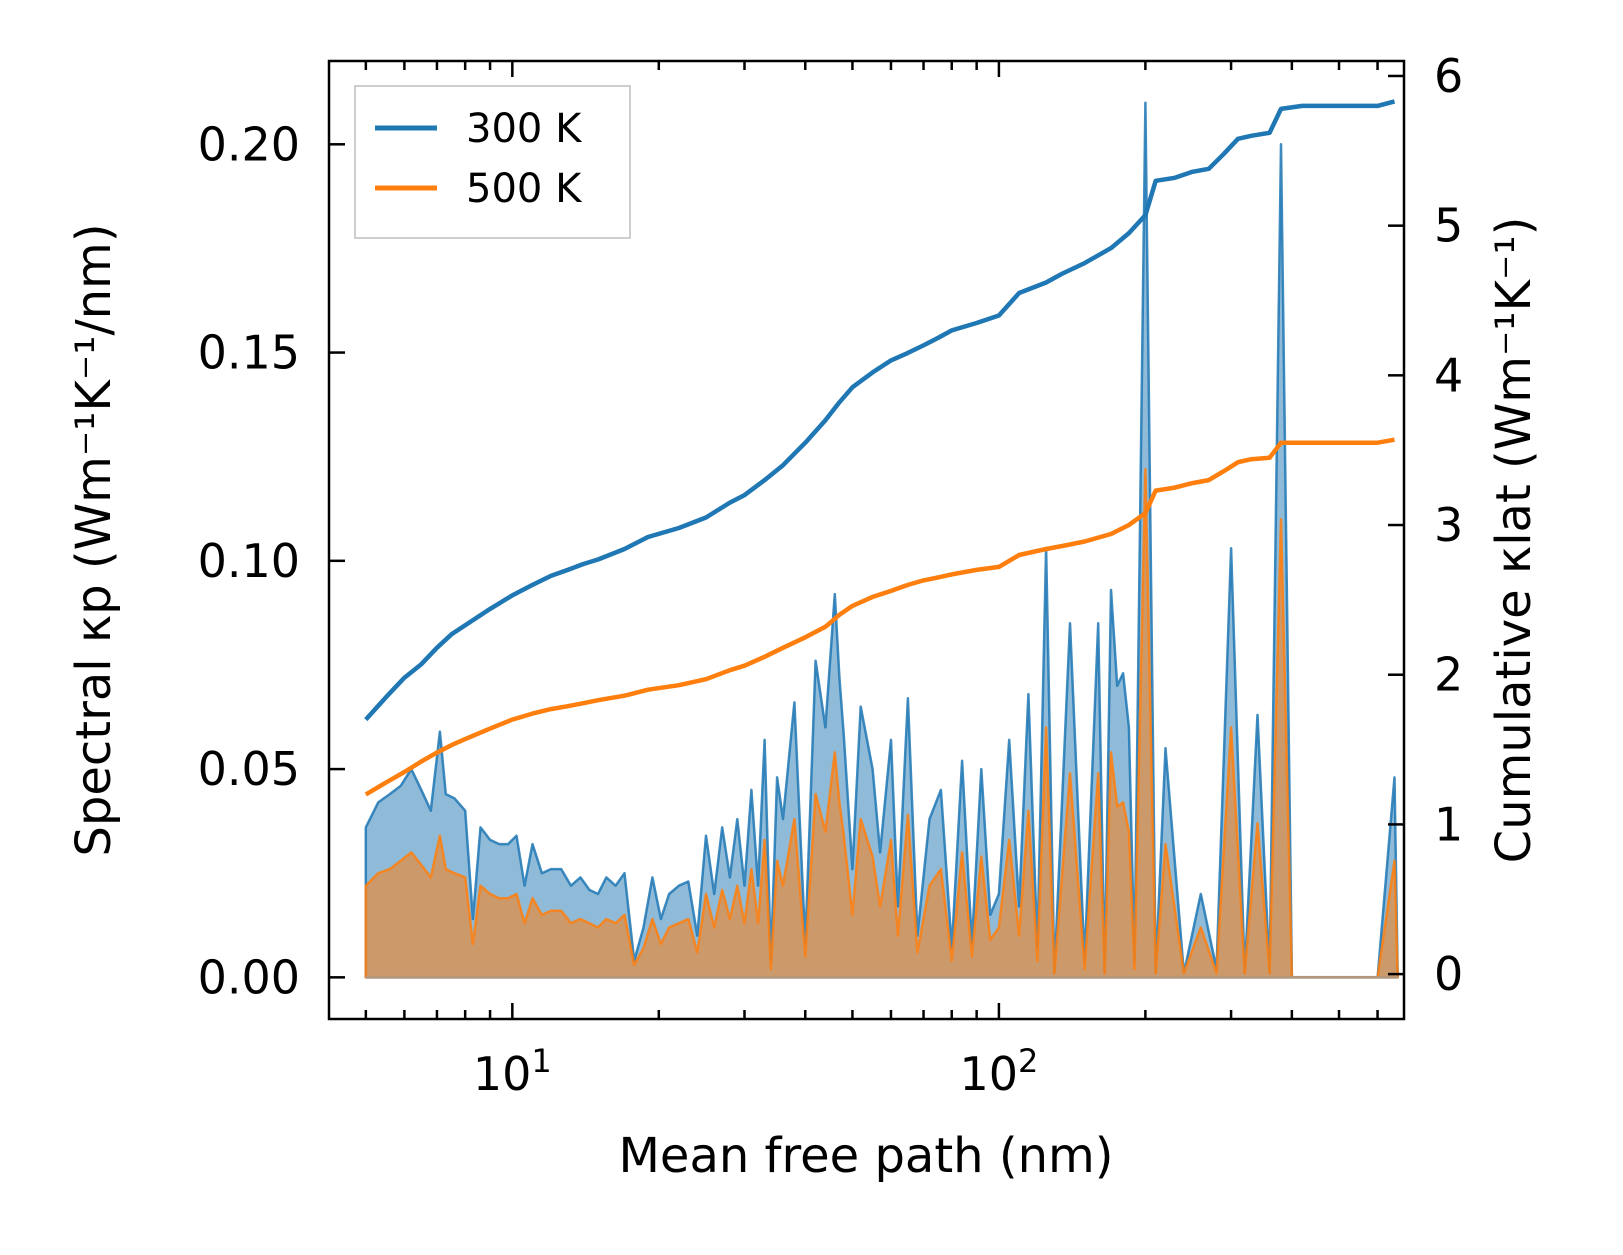  Describe the element at coordinates (249, 977) in the screenshot. I see `y-left-tick-label: 0.00` at that location.